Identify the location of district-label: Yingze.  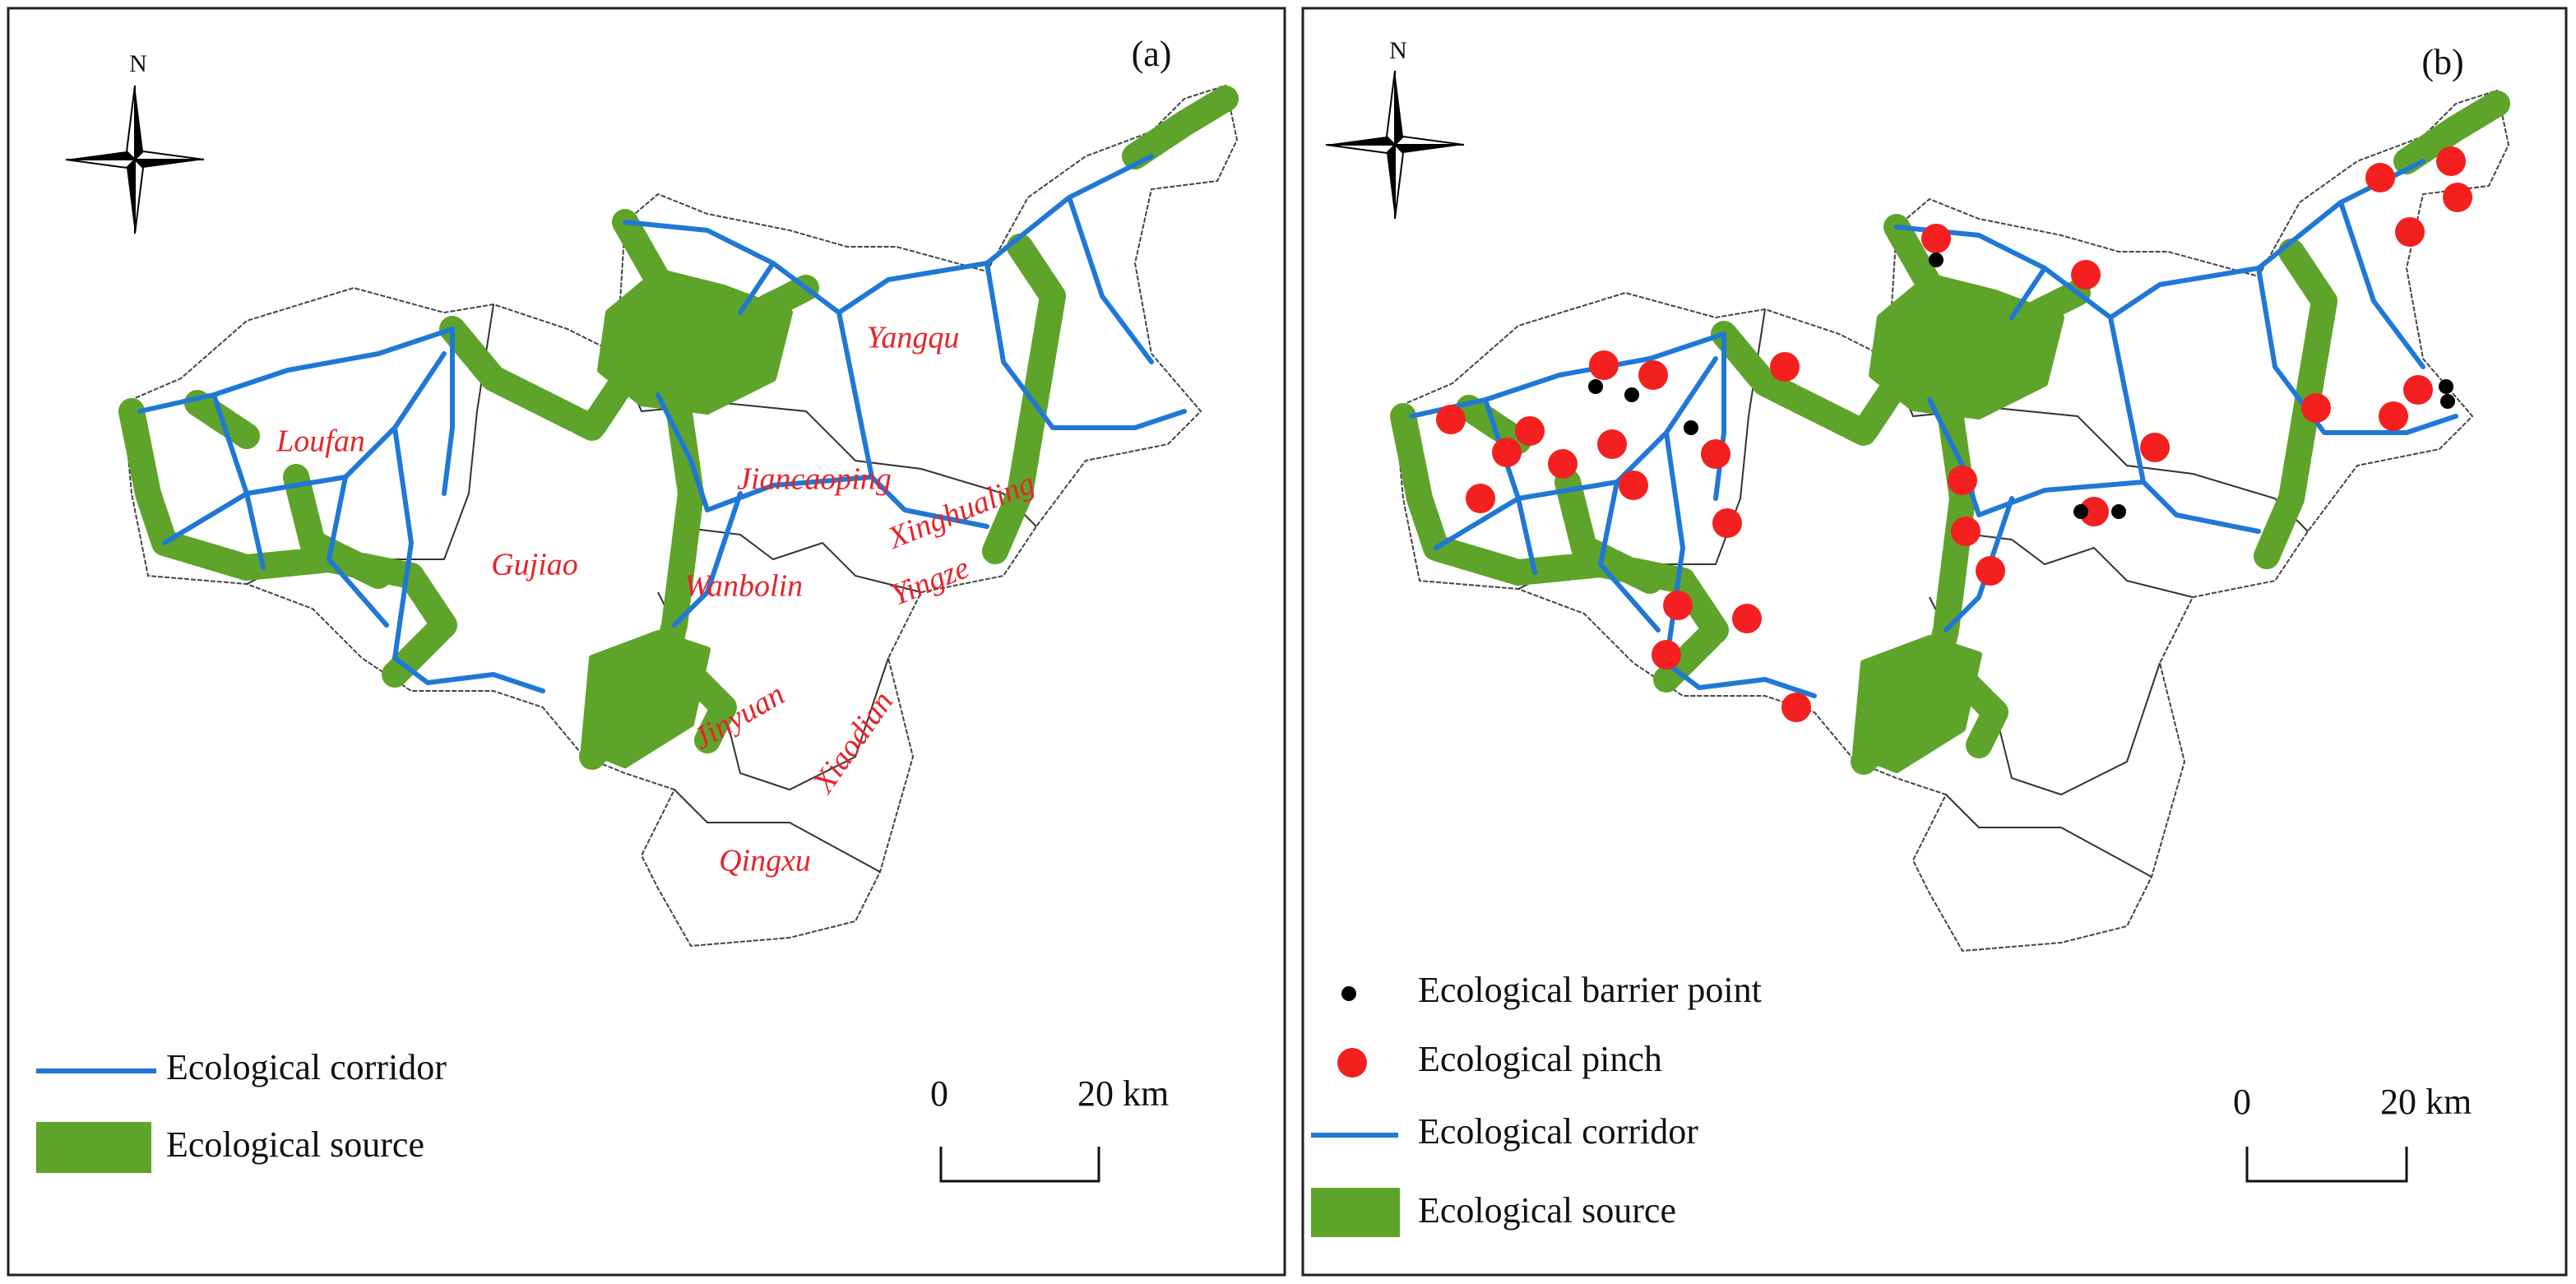
(930, 581).